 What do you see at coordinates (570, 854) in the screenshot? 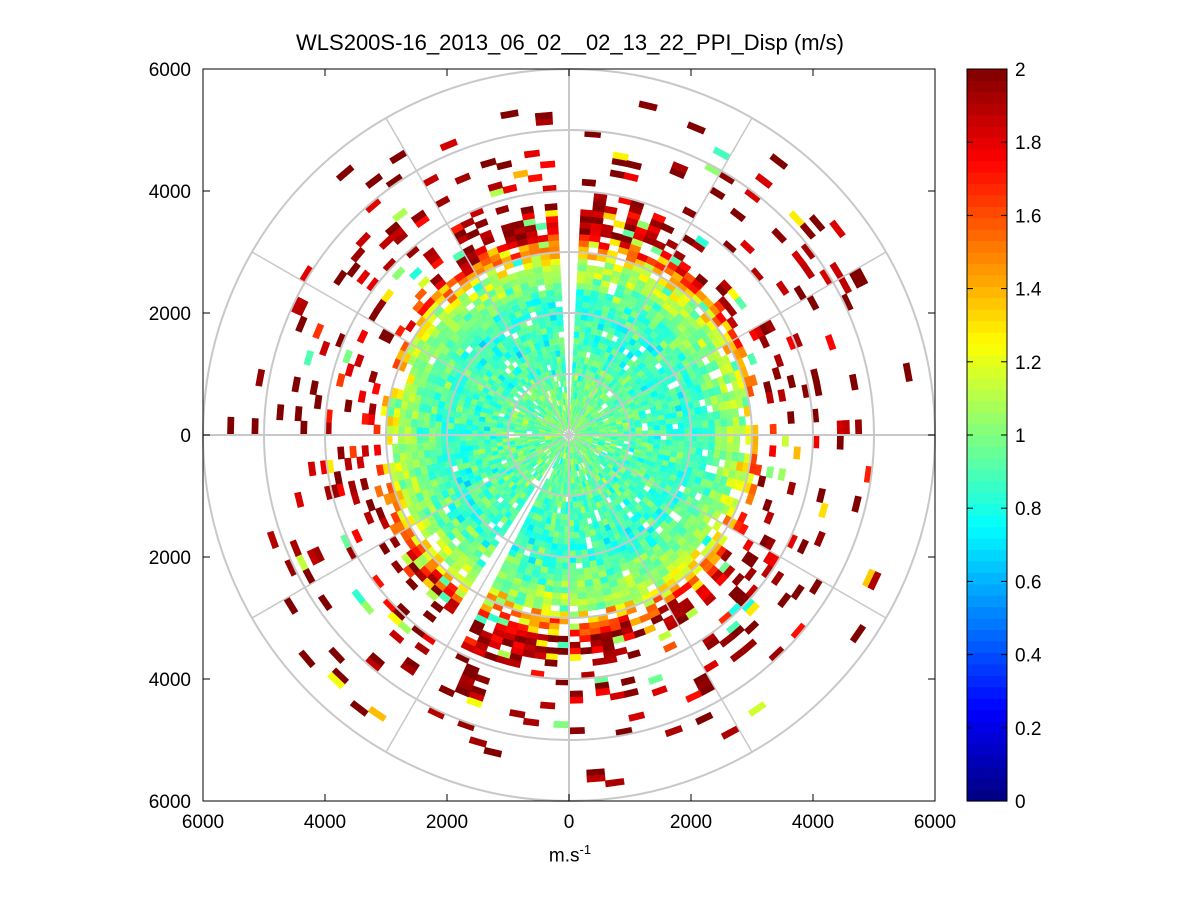
I see `x-axis-label: m.s-1` at bounding box center [570, 854].